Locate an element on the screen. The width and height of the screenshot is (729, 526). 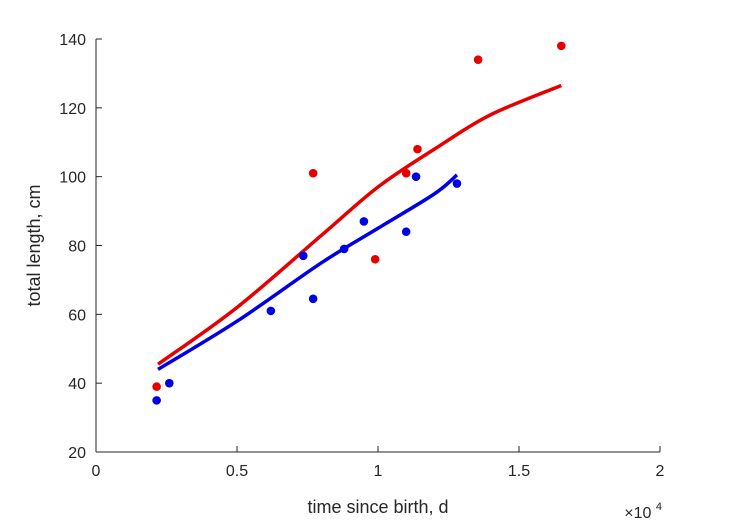
x-tick-label: 0.5 is located at coordinates (237, 471).